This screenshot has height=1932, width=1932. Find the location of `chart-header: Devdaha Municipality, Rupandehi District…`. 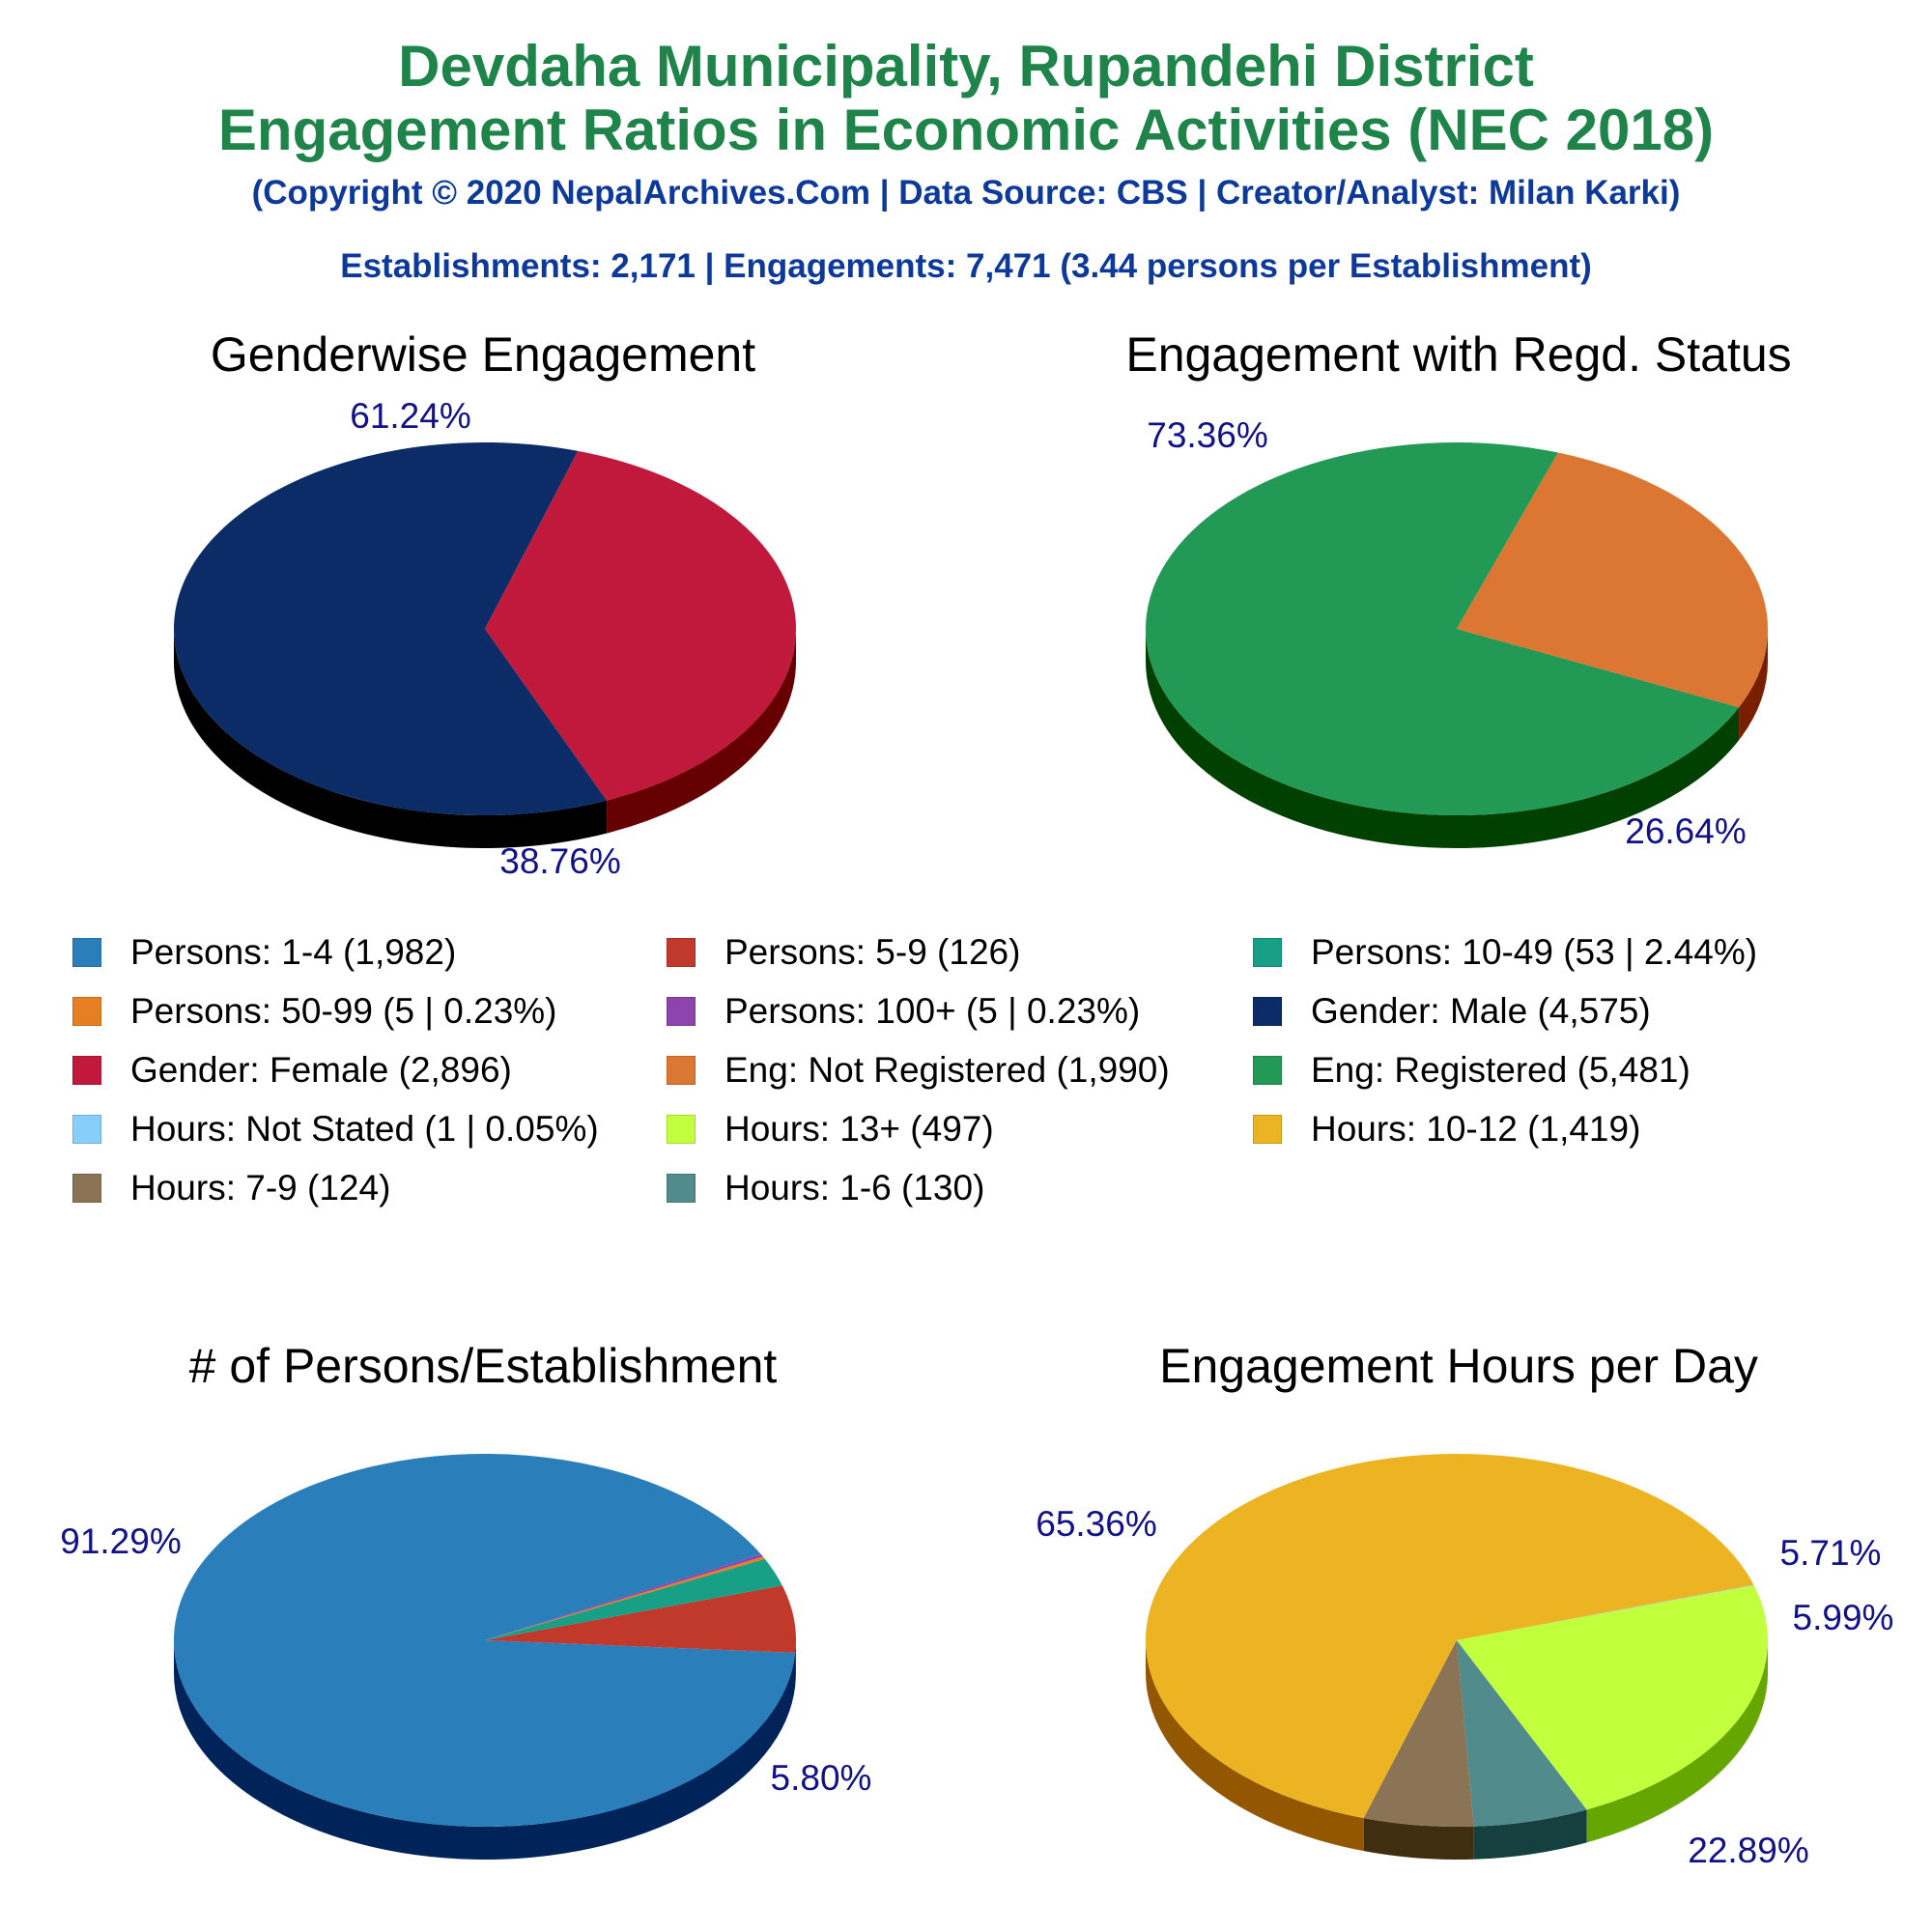

chart-header: Devdaha Municipality, Rupandehi District… is located at coordinates (966, 143).